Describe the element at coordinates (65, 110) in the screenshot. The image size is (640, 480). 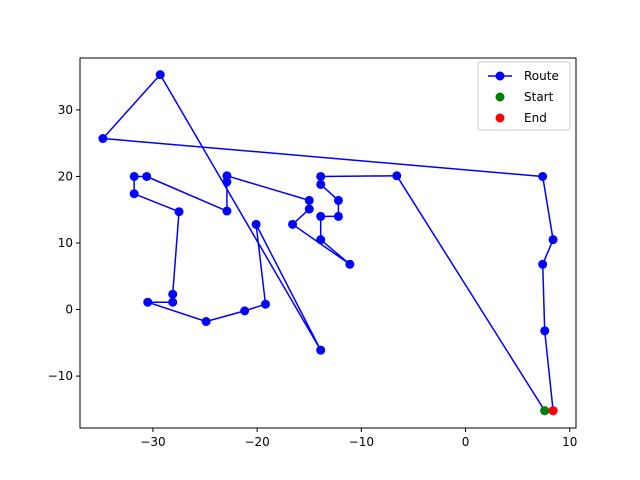
I see `y-tick-label-30: 30` at that location.